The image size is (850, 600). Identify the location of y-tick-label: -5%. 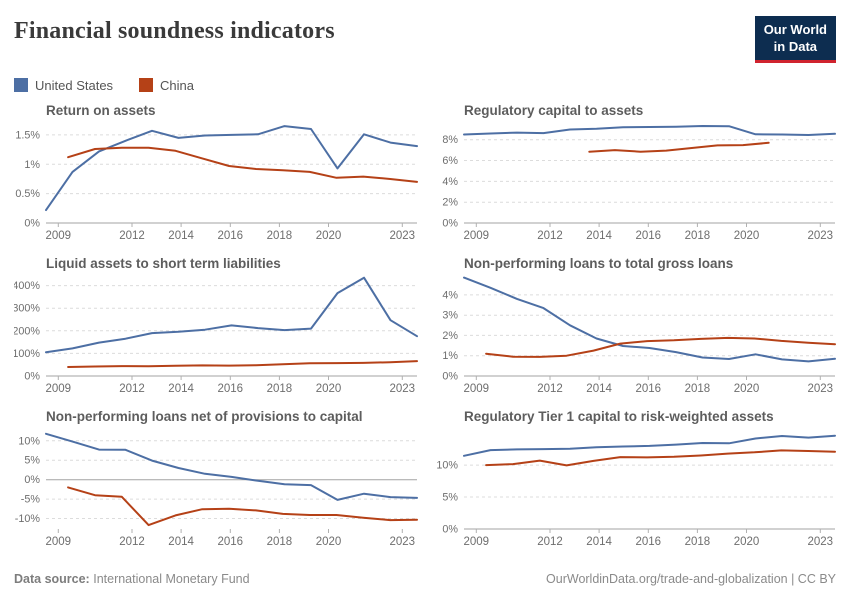
(31, 499).